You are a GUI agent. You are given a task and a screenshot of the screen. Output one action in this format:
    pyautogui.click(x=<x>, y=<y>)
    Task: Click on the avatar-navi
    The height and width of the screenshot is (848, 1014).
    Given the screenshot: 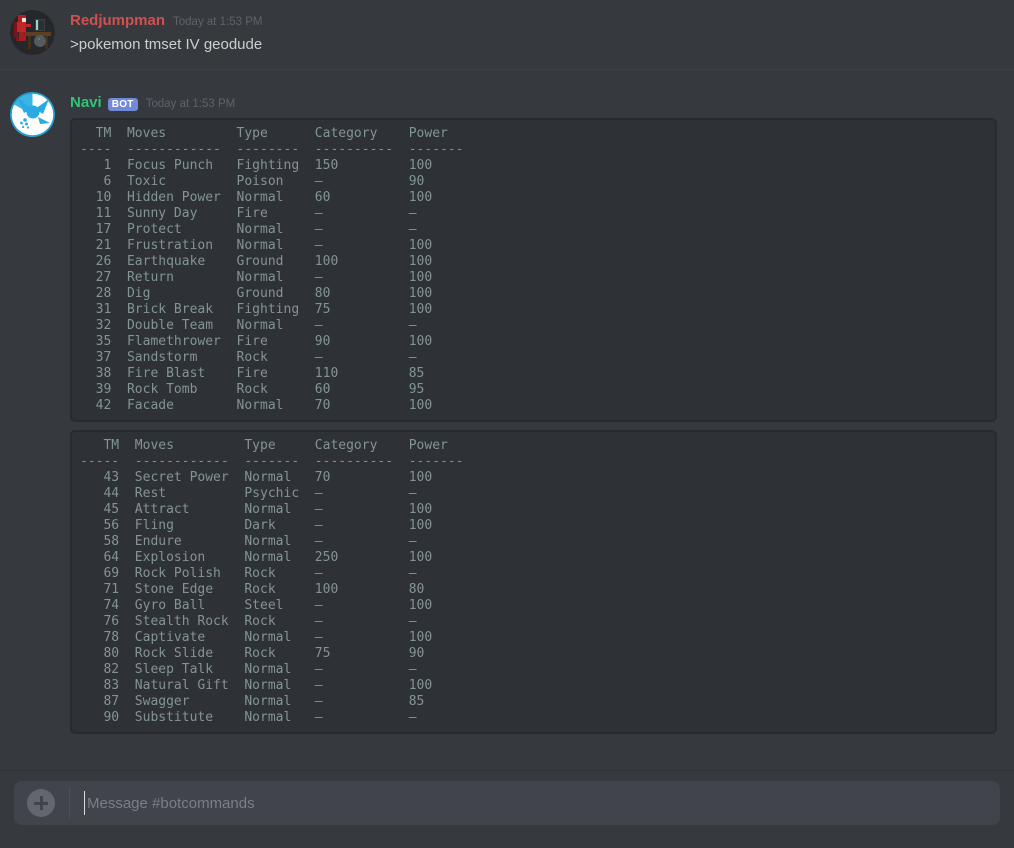 What is the action you would take?
    pyautogui.click(x=32, y=115)
    